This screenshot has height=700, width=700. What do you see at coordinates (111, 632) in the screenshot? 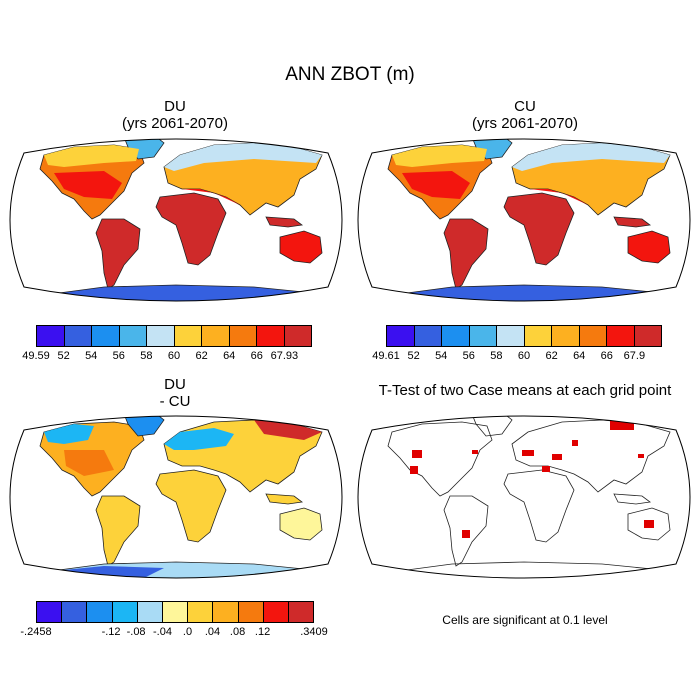
I see `diff-colorbar-tick-label: -.12` at bounding box center [111, 632].